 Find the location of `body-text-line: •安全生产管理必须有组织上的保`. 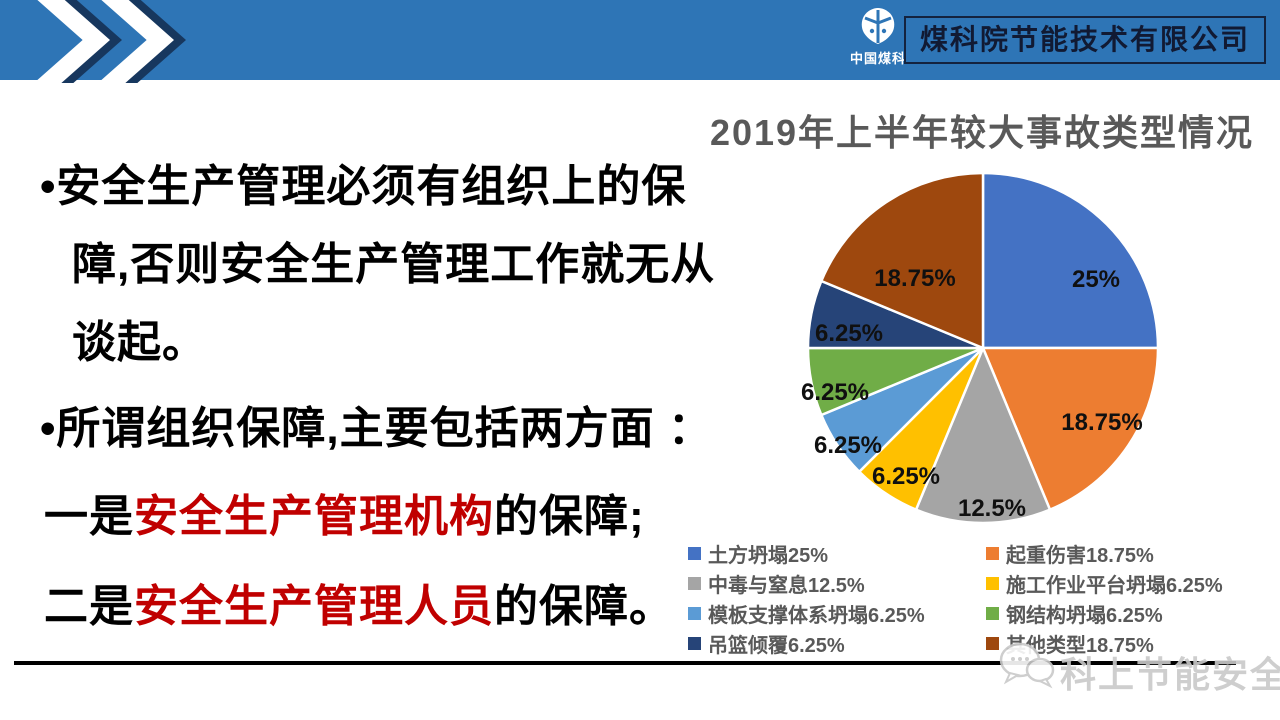

body-text-line: •安全生产管理必须有组织上的保 is located at coordinates (363, 186).